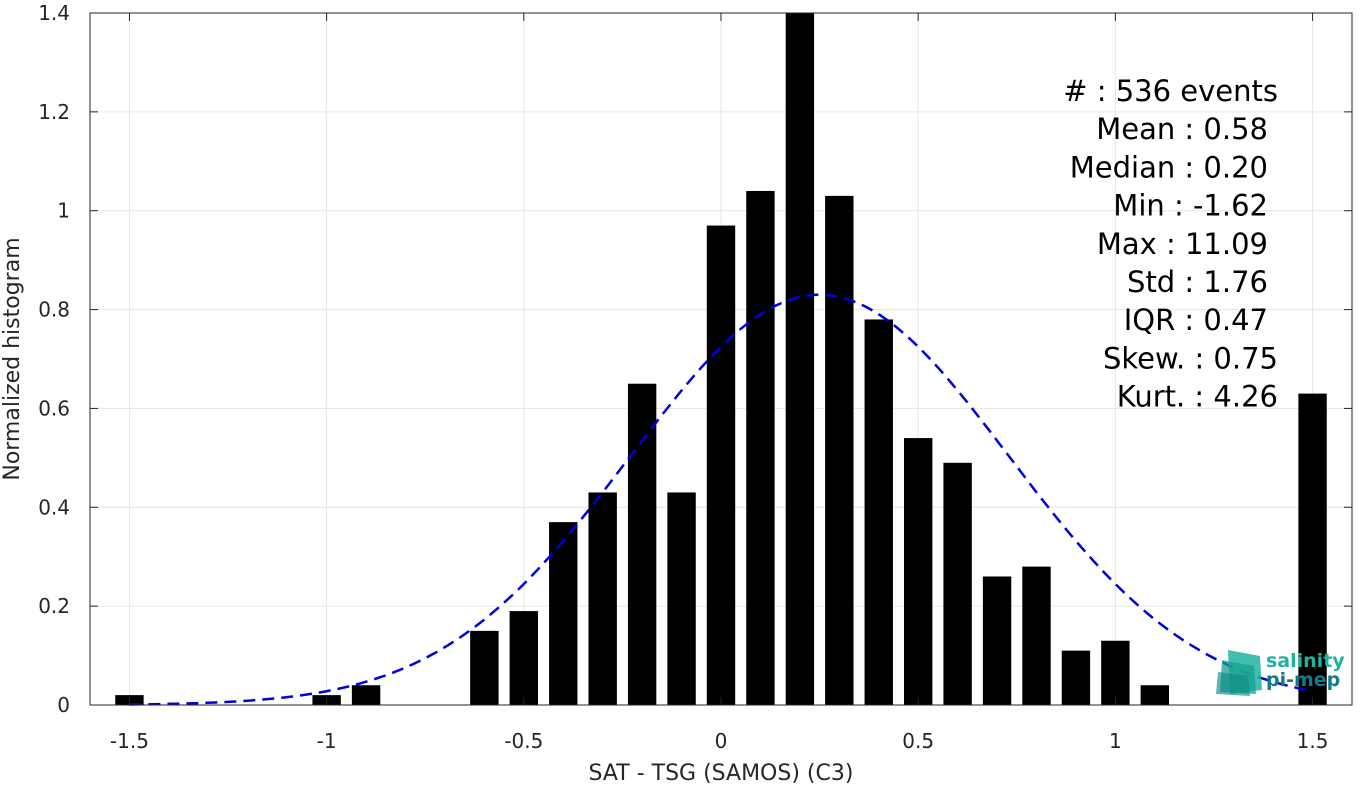 Image resolution: width=1367 pixels, height=785 pixels. What do you see at coordinates (1305, 661) in the screenshot?
I see `logo-text-salinity: salinity` at bounding box center [1305, 661].